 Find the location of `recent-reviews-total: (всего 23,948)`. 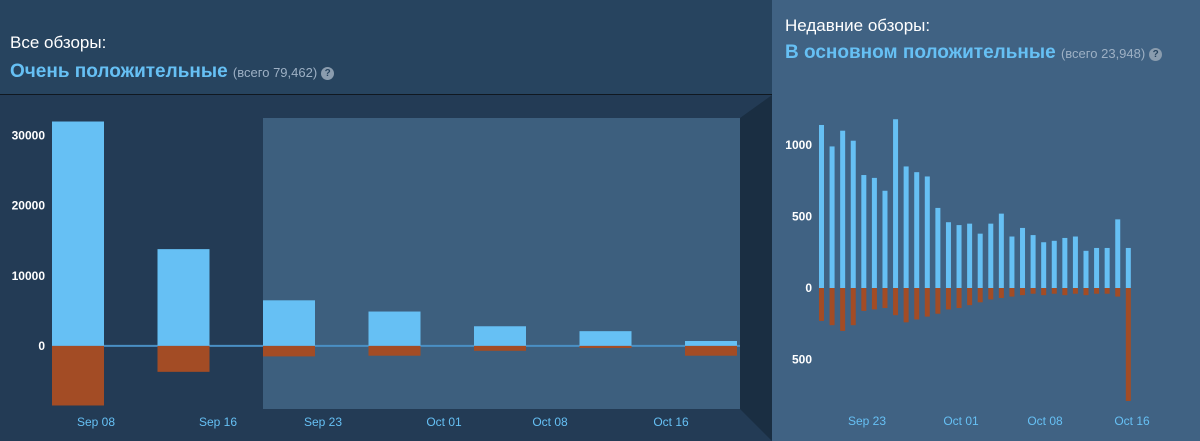

recent-reviews-total: (всего 23,948) is located at coordinates (1103, 53).